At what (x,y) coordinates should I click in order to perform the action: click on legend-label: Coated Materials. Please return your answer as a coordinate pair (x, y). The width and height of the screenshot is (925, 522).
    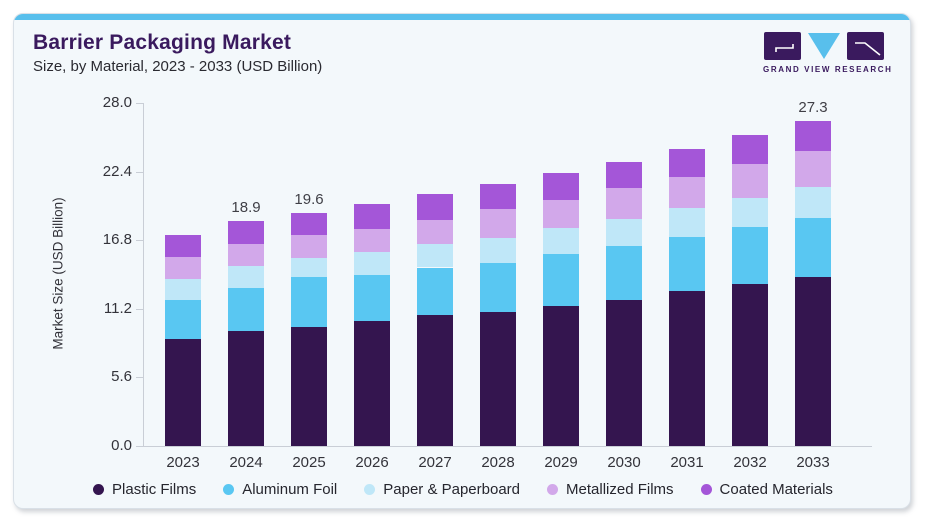
    Looking at the image, I should click on (776, 489).